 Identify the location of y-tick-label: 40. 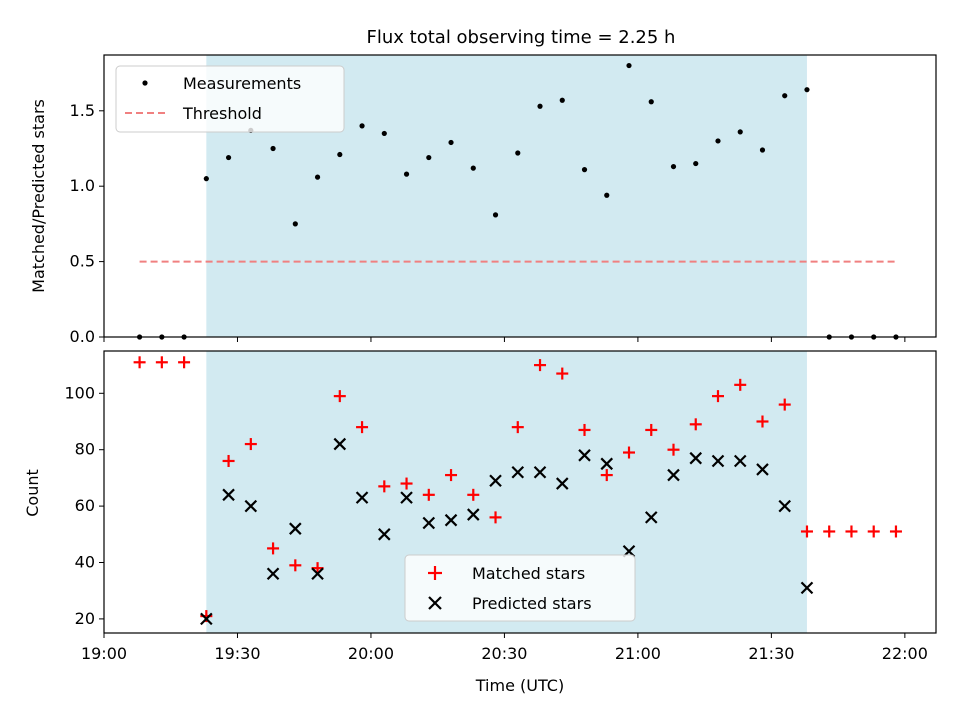
(85, 562).